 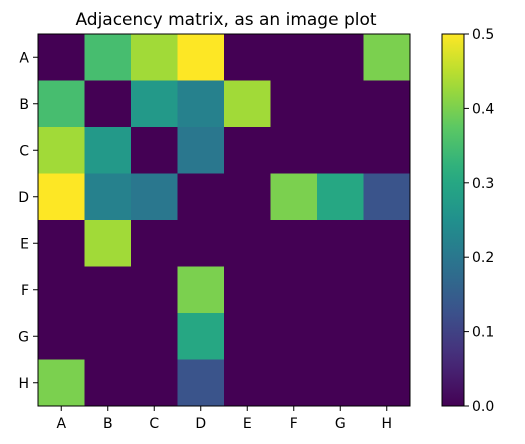 What do you see at coordinates (154, 336) in the screenshot?
I see `heatmap-cell-G-C` at bounding box center [154, 336].